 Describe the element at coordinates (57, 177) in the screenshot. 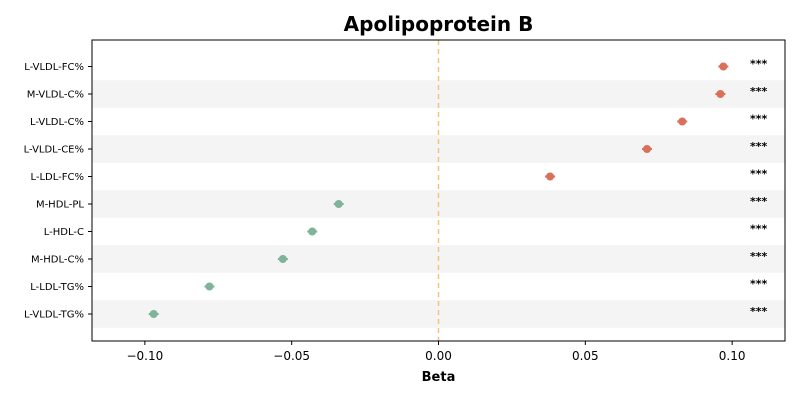

I see `y-tick-label: L-LDL-FC%` at that location.